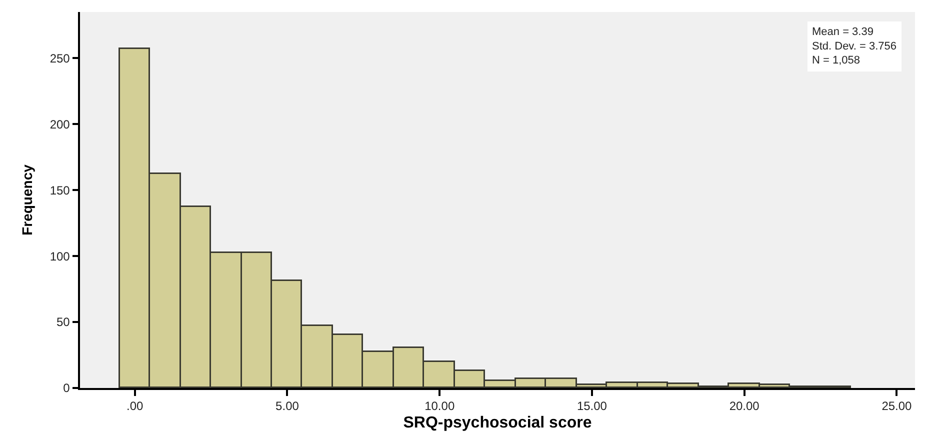  What do you see at coordinates (497, 423) in the screenshot?
I see `x-axis-title: SRQ-psychosocial score` at bounding box center [497, 423].